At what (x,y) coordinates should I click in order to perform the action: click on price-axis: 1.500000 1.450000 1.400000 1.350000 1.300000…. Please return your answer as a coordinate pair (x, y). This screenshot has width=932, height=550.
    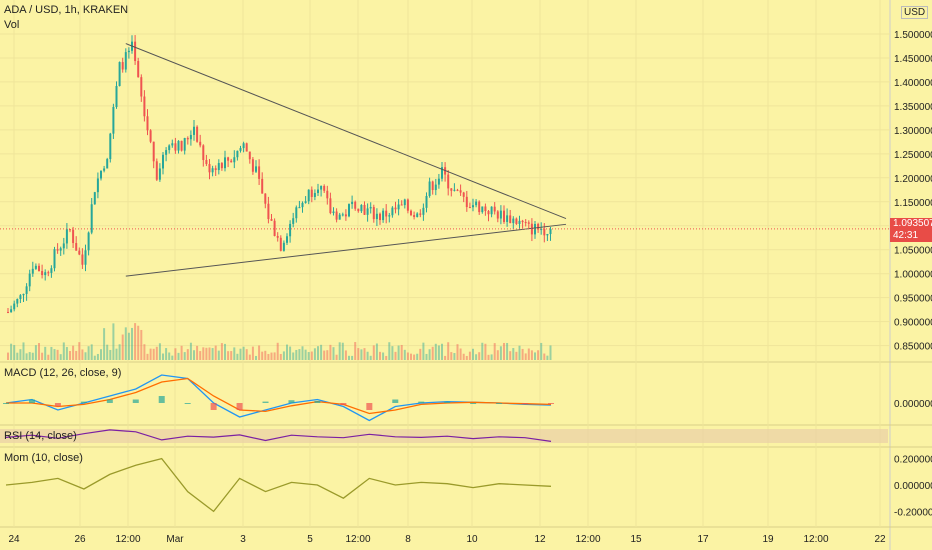
    Looking at the image, I should click on (913, 274).